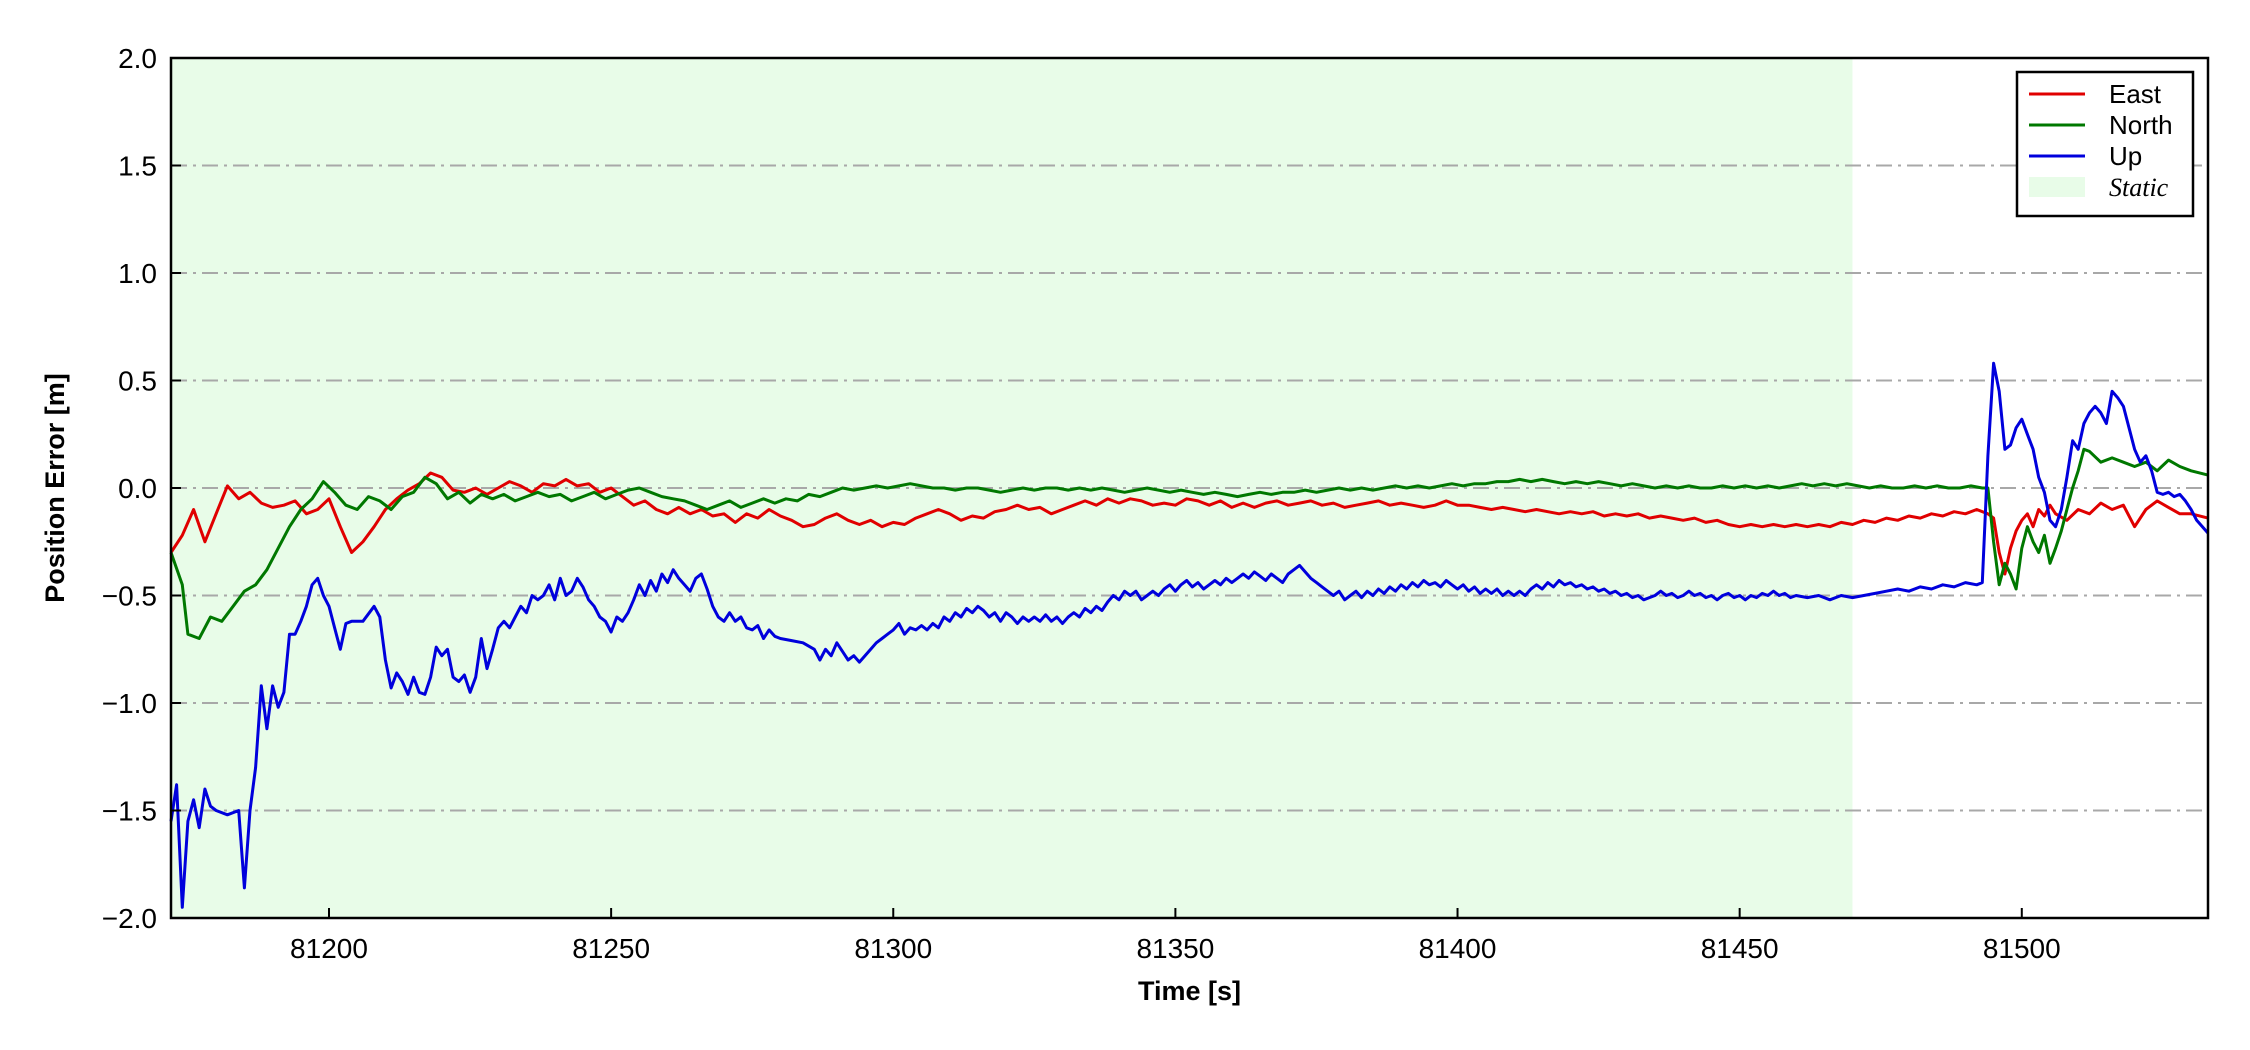 This screenshot has height=1050, width=2250. Describe the element at coordinates (2135, 94) in the screenshot. I see `legend-label-east: East` at that location.